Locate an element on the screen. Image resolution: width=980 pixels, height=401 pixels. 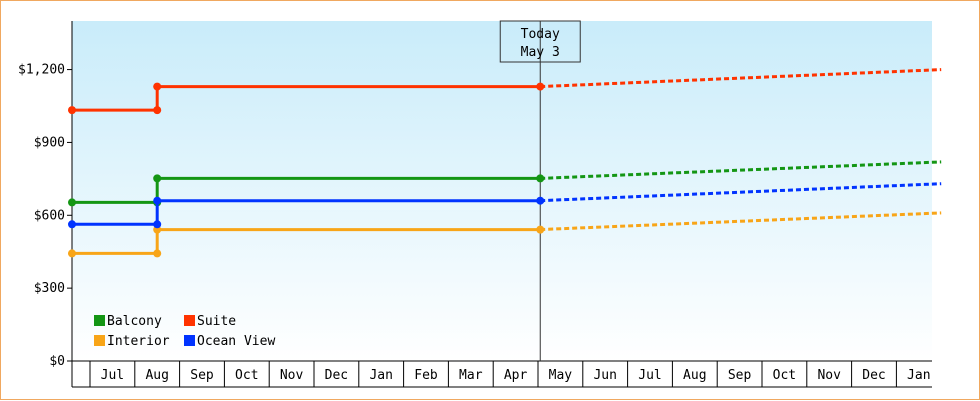
x-tick-label: Apr is located at coordinates (516, 375).